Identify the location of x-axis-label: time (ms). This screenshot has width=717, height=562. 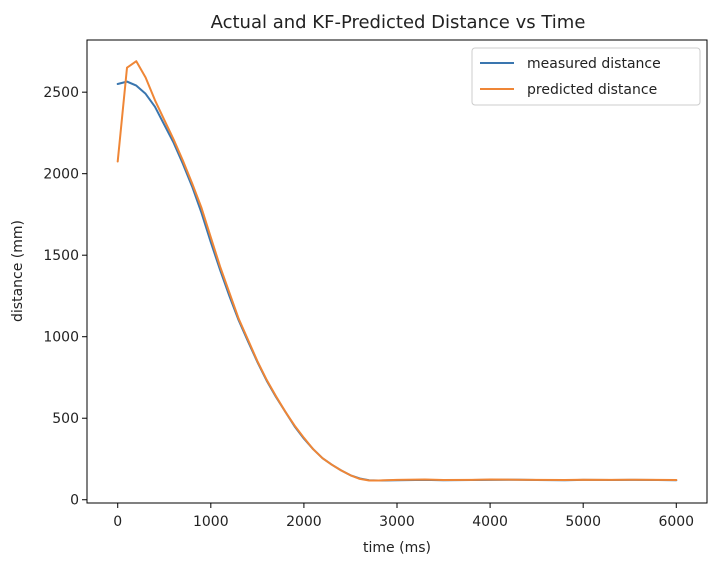
(397, 548).